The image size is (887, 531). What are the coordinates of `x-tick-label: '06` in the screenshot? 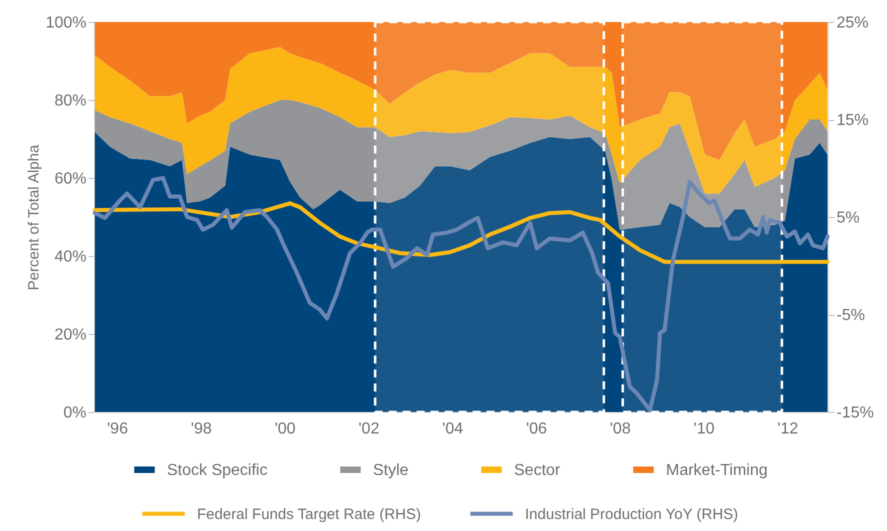 It's located at (537, 429).